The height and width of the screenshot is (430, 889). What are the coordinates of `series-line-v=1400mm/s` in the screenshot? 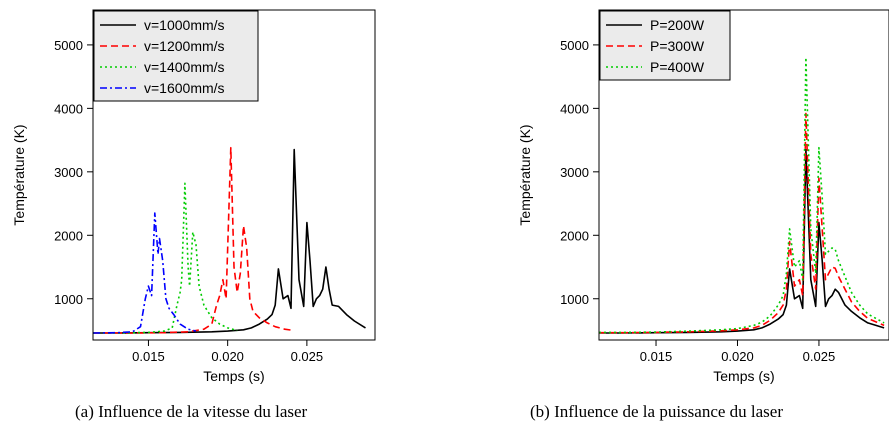 It's located at (165, 258).